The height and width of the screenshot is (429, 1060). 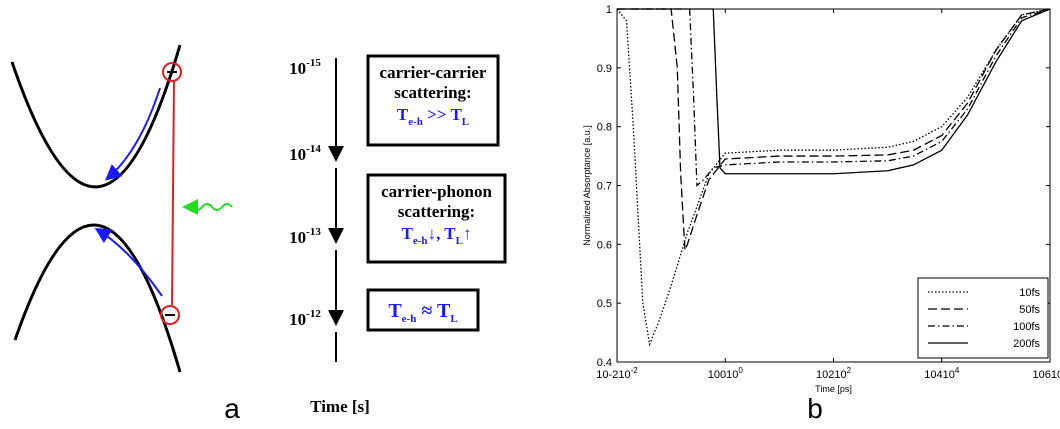 I want to click on legend-label: 200fs, so click(x=1026, y=344).